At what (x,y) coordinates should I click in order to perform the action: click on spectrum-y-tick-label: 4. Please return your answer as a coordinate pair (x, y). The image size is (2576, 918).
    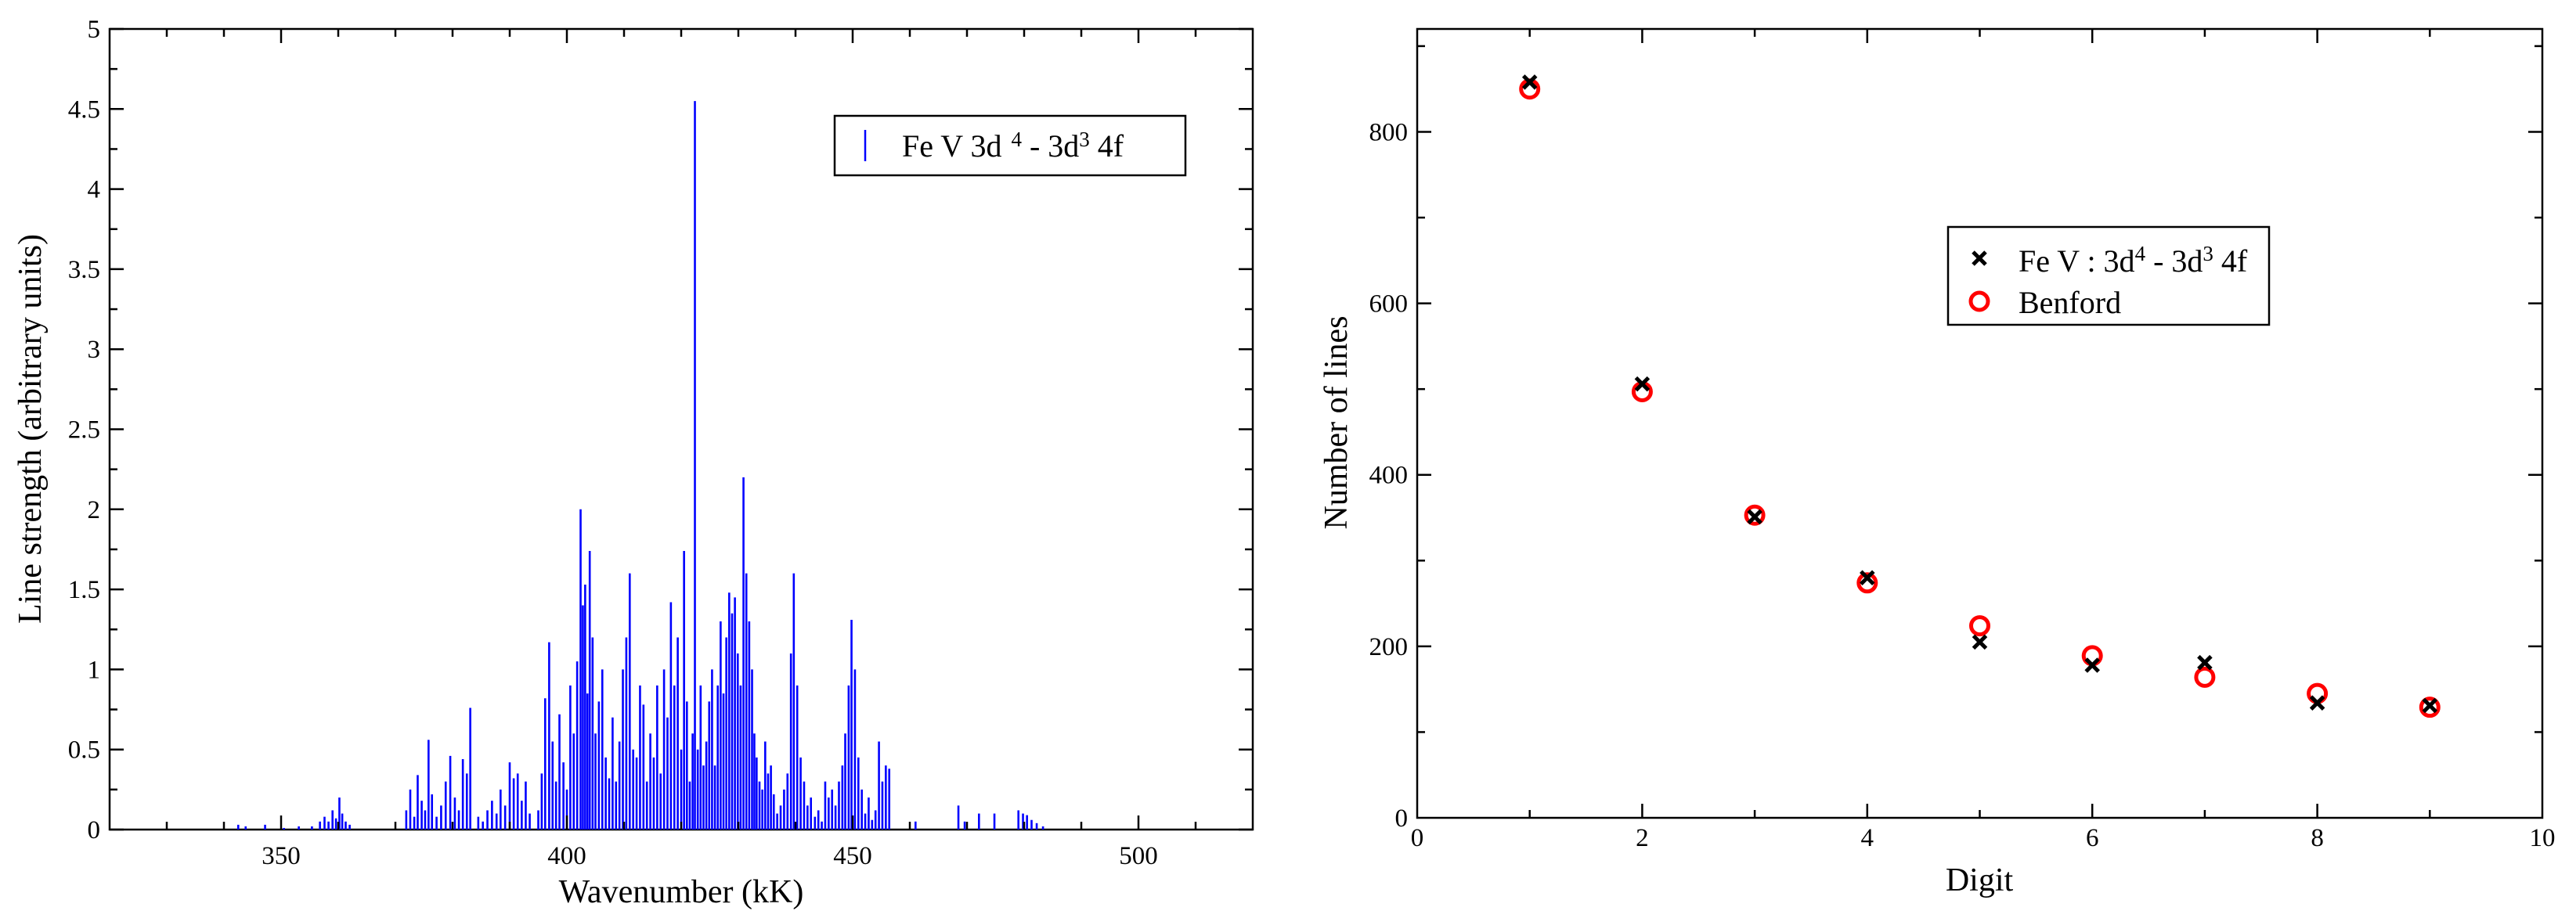
    Looking at the image, I should click on (95, 190).